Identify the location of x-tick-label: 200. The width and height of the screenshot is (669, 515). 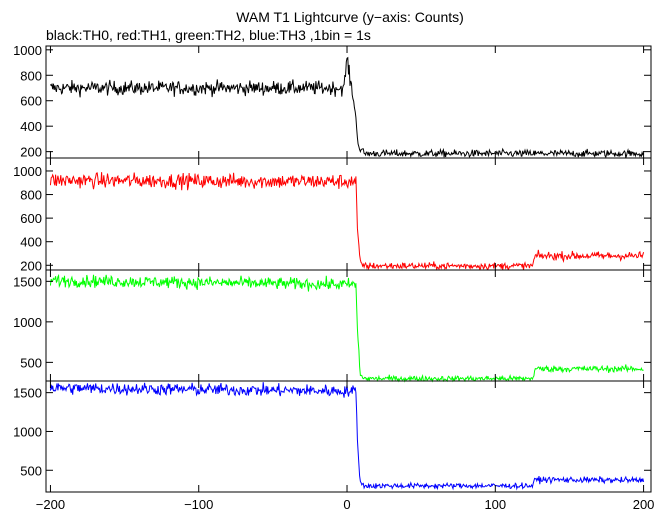
(644, 504).